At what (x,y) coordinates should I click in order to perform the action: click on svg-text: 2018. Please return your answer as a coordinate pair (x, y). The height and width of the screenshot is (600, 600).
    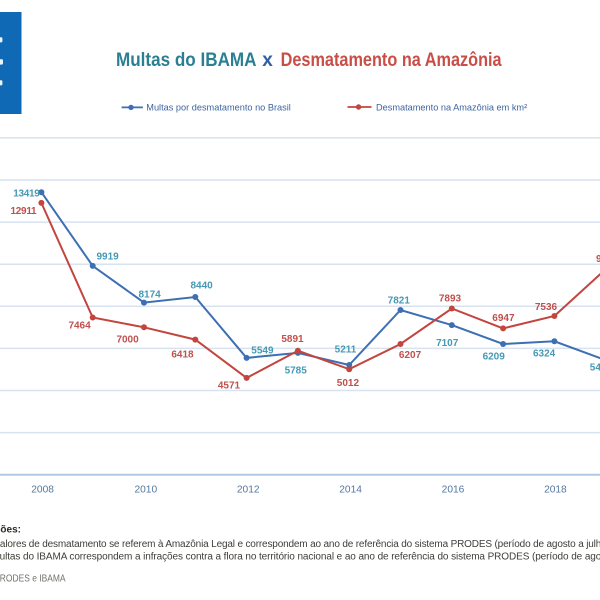
    Looking at the image, I should click on (555, 490).